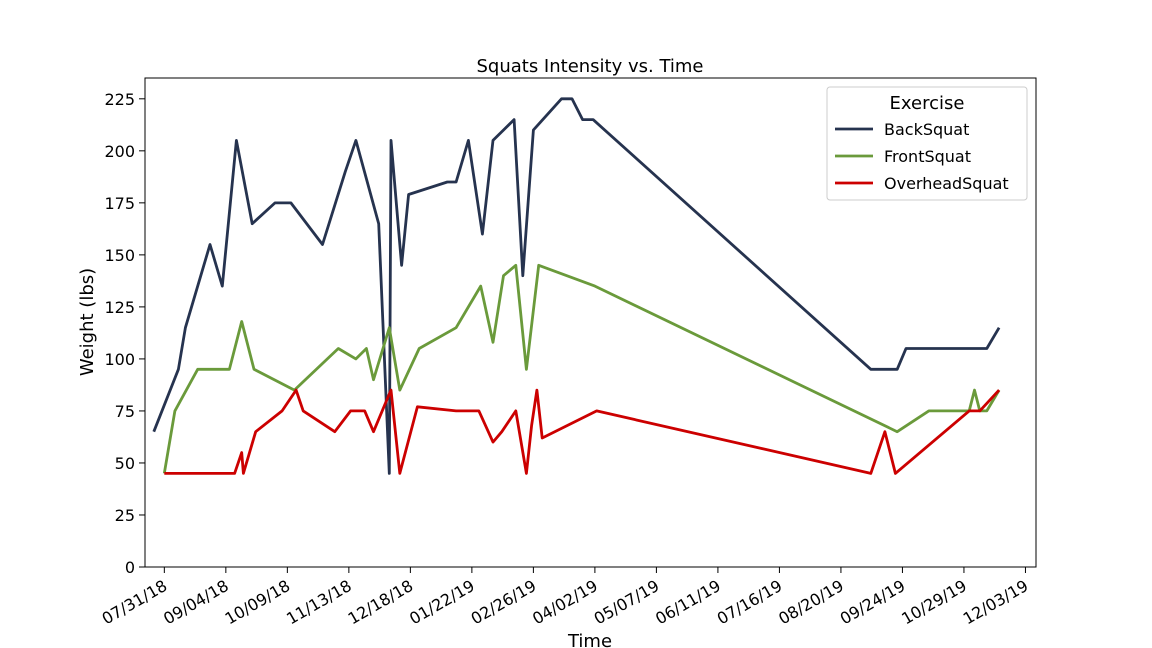 The height and width of the screenshot is (648, 1152). What do you see at coordinates (119, 359) in the screenshot?
I see `y-tick-label: 100` at bounding box center [119, 359].